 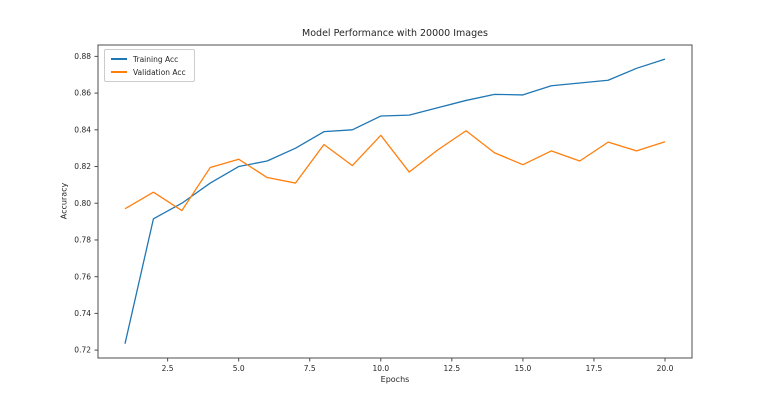 I want to click on x-tick-label: 17.5, so click(x=594, y=368).